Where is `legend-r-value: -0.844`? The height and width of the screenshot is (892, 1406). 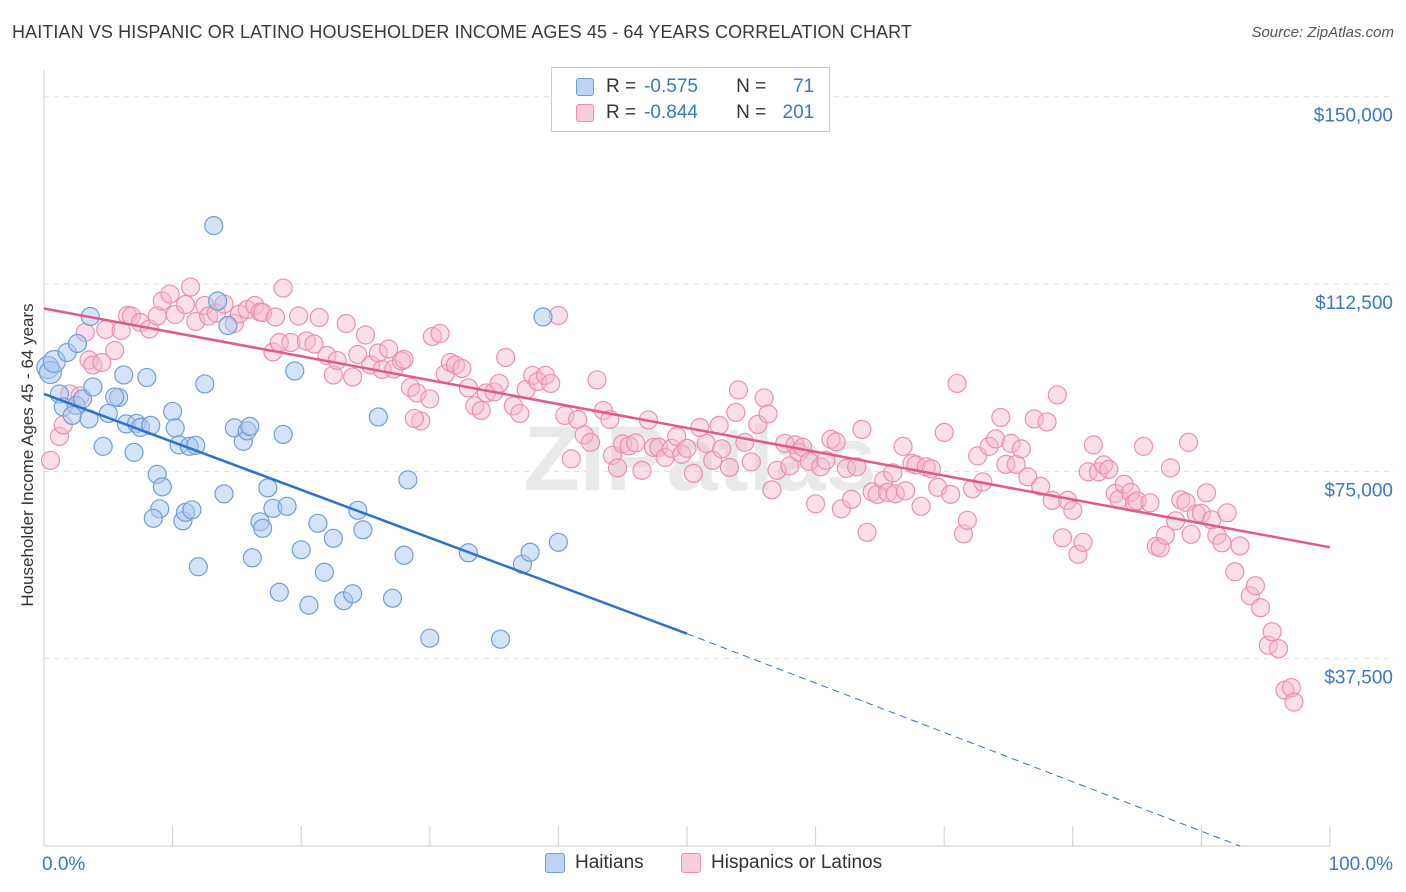
legend-r-value: -0.844 is located at coordinates (671, 112).